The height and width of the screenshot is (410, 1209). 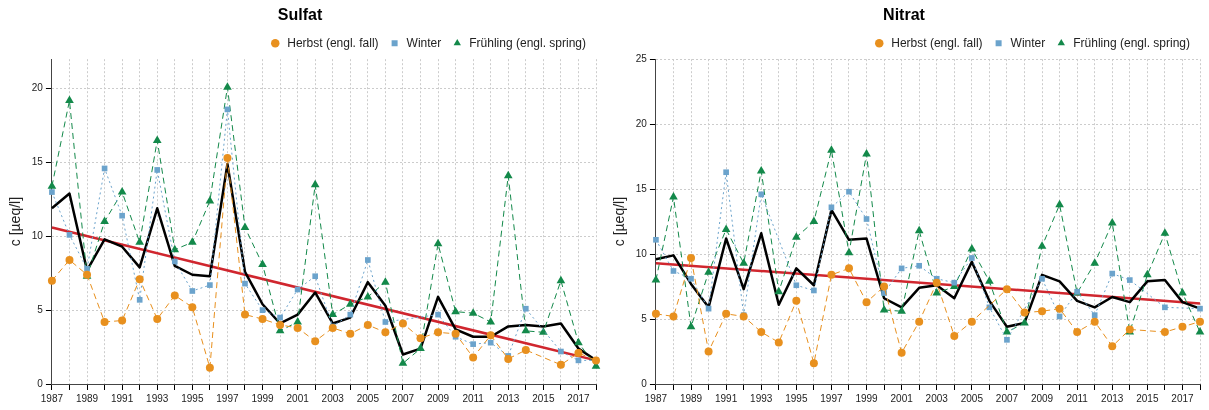 I want to click on x-tick-label: 1999, so click(x=867, y=398).